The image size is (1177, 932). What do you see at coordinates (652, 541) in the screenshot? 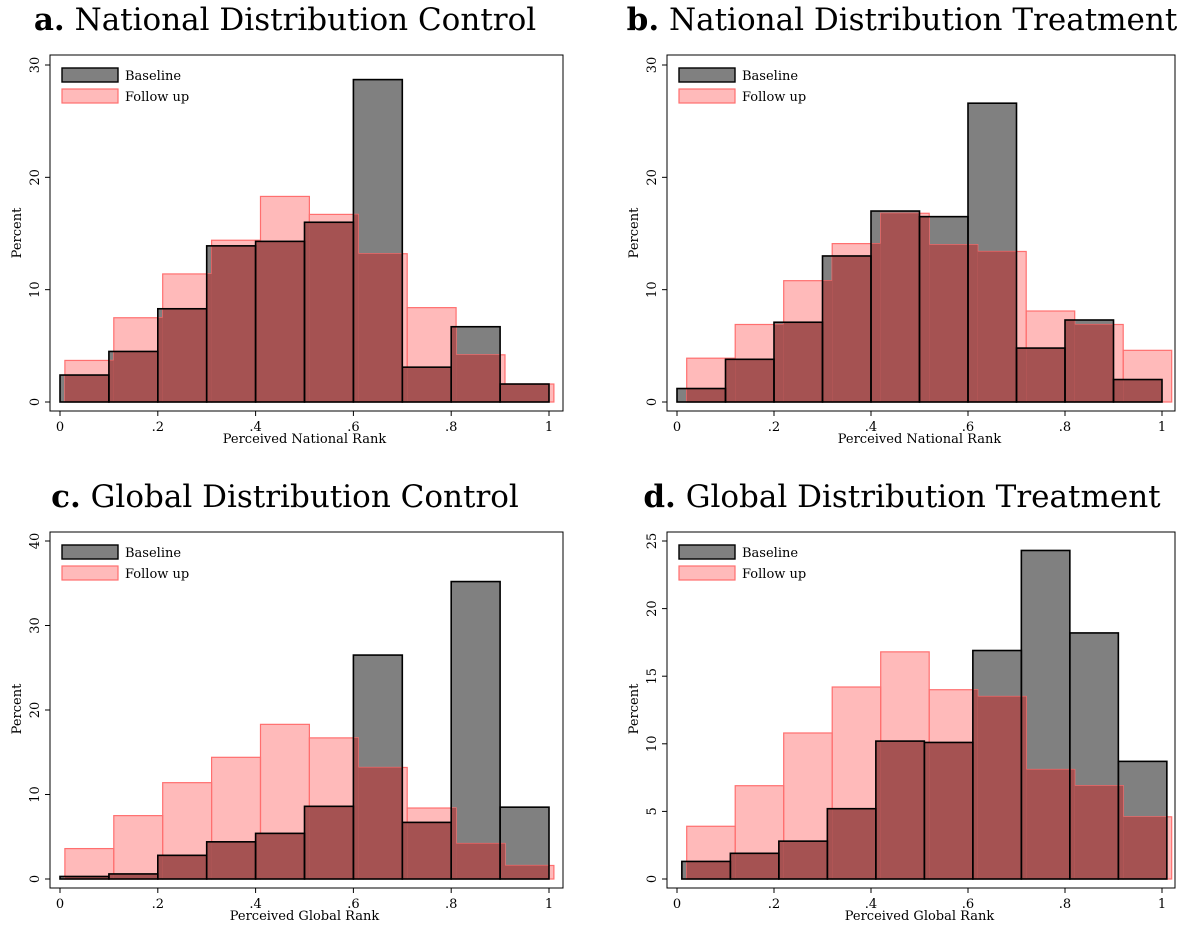
I see `y-tick-label: 25` at bounding box center [652, 541].